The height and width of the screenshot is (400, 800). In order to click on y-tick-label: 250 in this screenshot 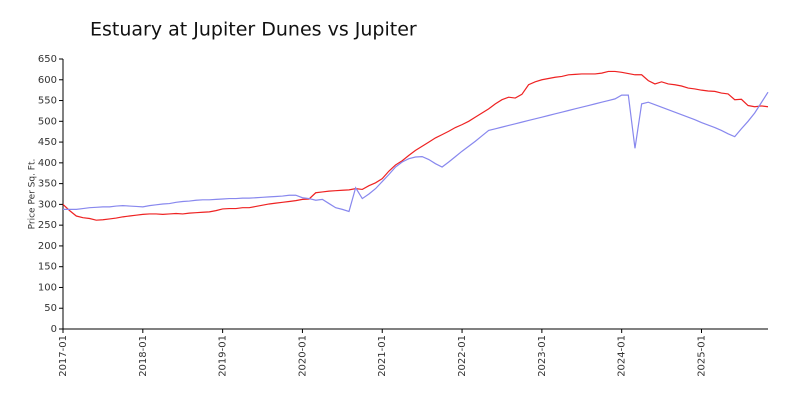, I will do `click(47, 225)`.